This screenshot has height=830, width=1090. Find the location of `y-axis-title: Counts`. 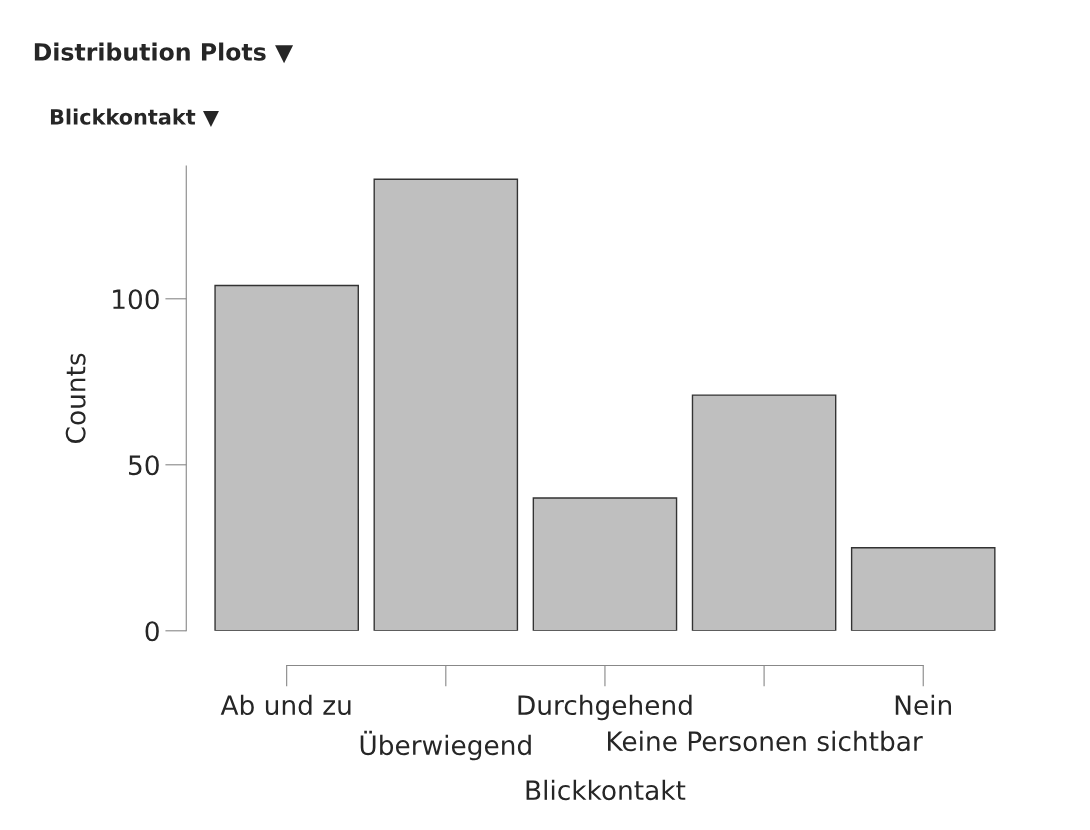

y-axis-title: Counts is located at coordinates (75, 398).